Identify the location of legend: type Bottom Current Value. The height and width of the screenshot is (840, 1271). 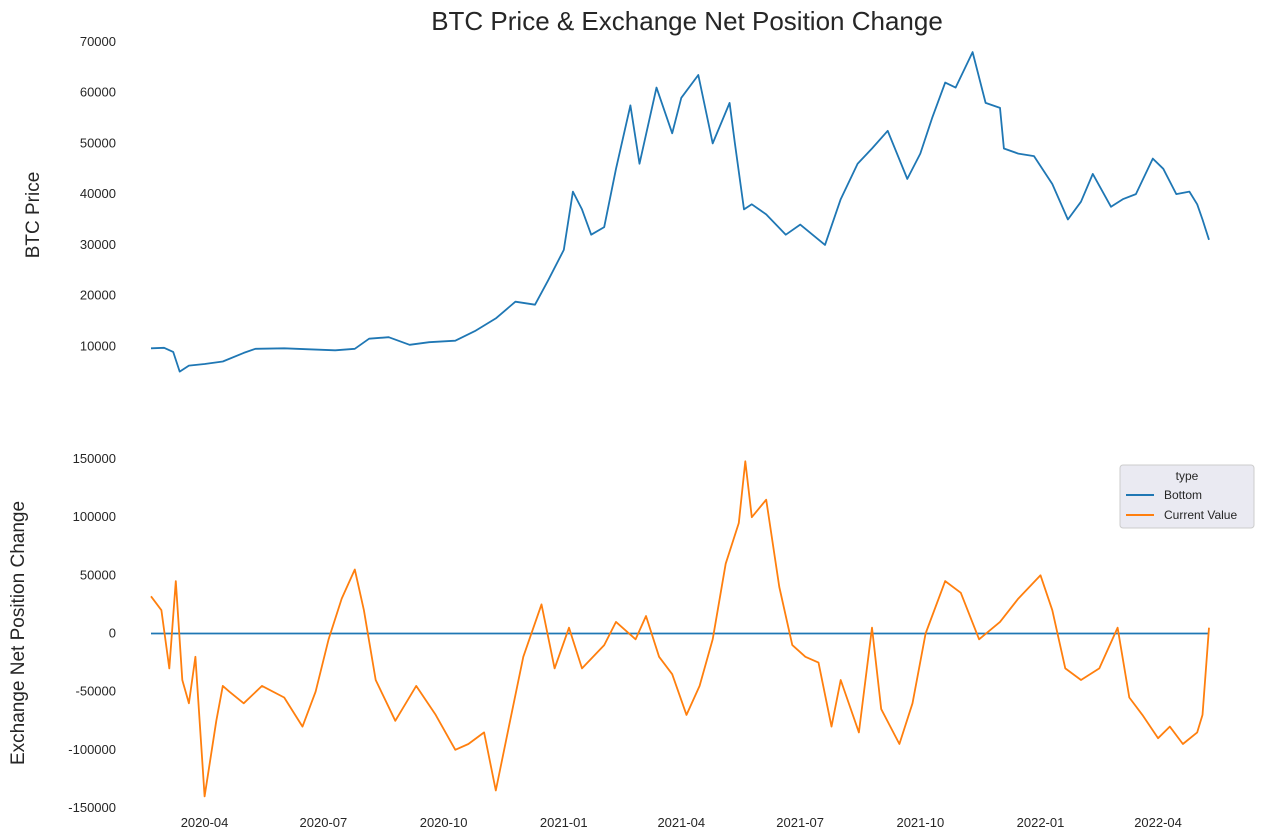
(1187, 496).